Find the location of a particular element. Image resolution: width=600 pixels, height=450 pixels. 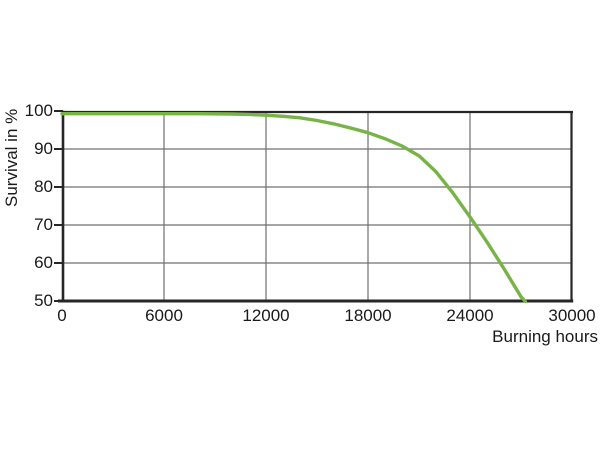

x-tick-label-24000: 24000 is located at coordinates (470, 315).